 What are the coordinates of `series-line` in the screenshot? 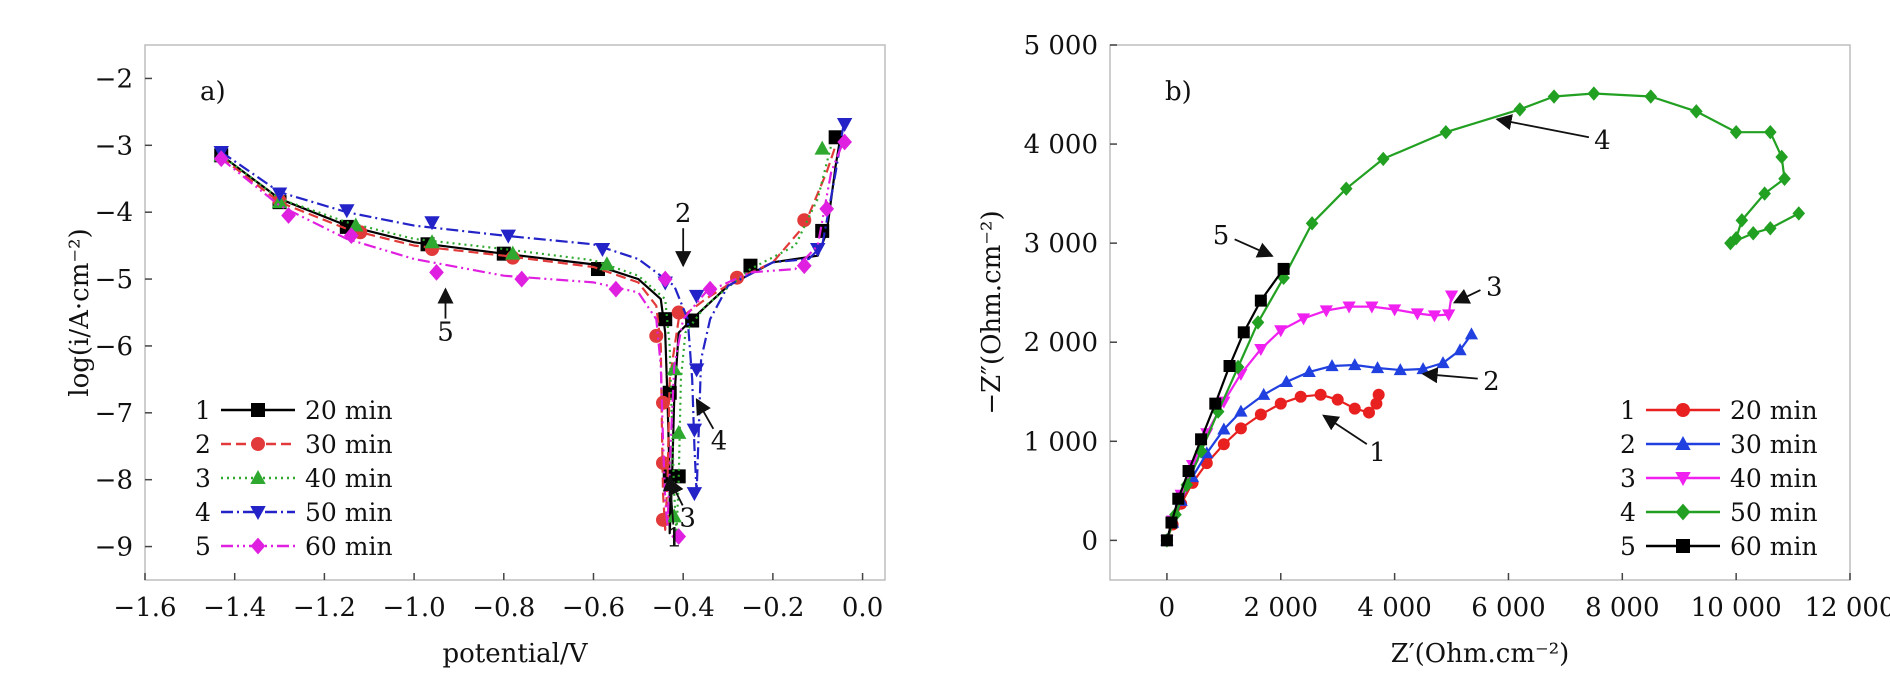 It's located at (1272, 467).